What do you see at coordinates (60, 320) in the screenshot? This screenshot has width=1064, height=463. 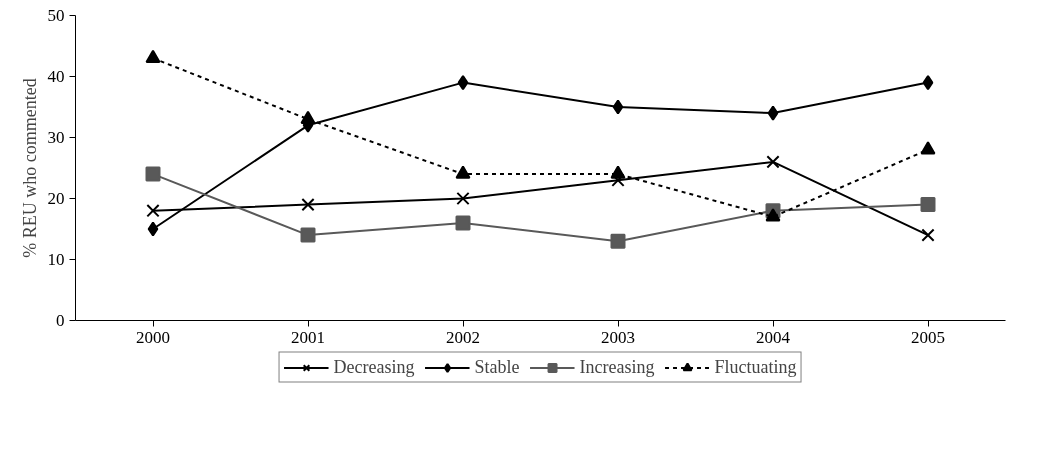 I see `y-tick-label: 0` at bounding box center [60, 320].